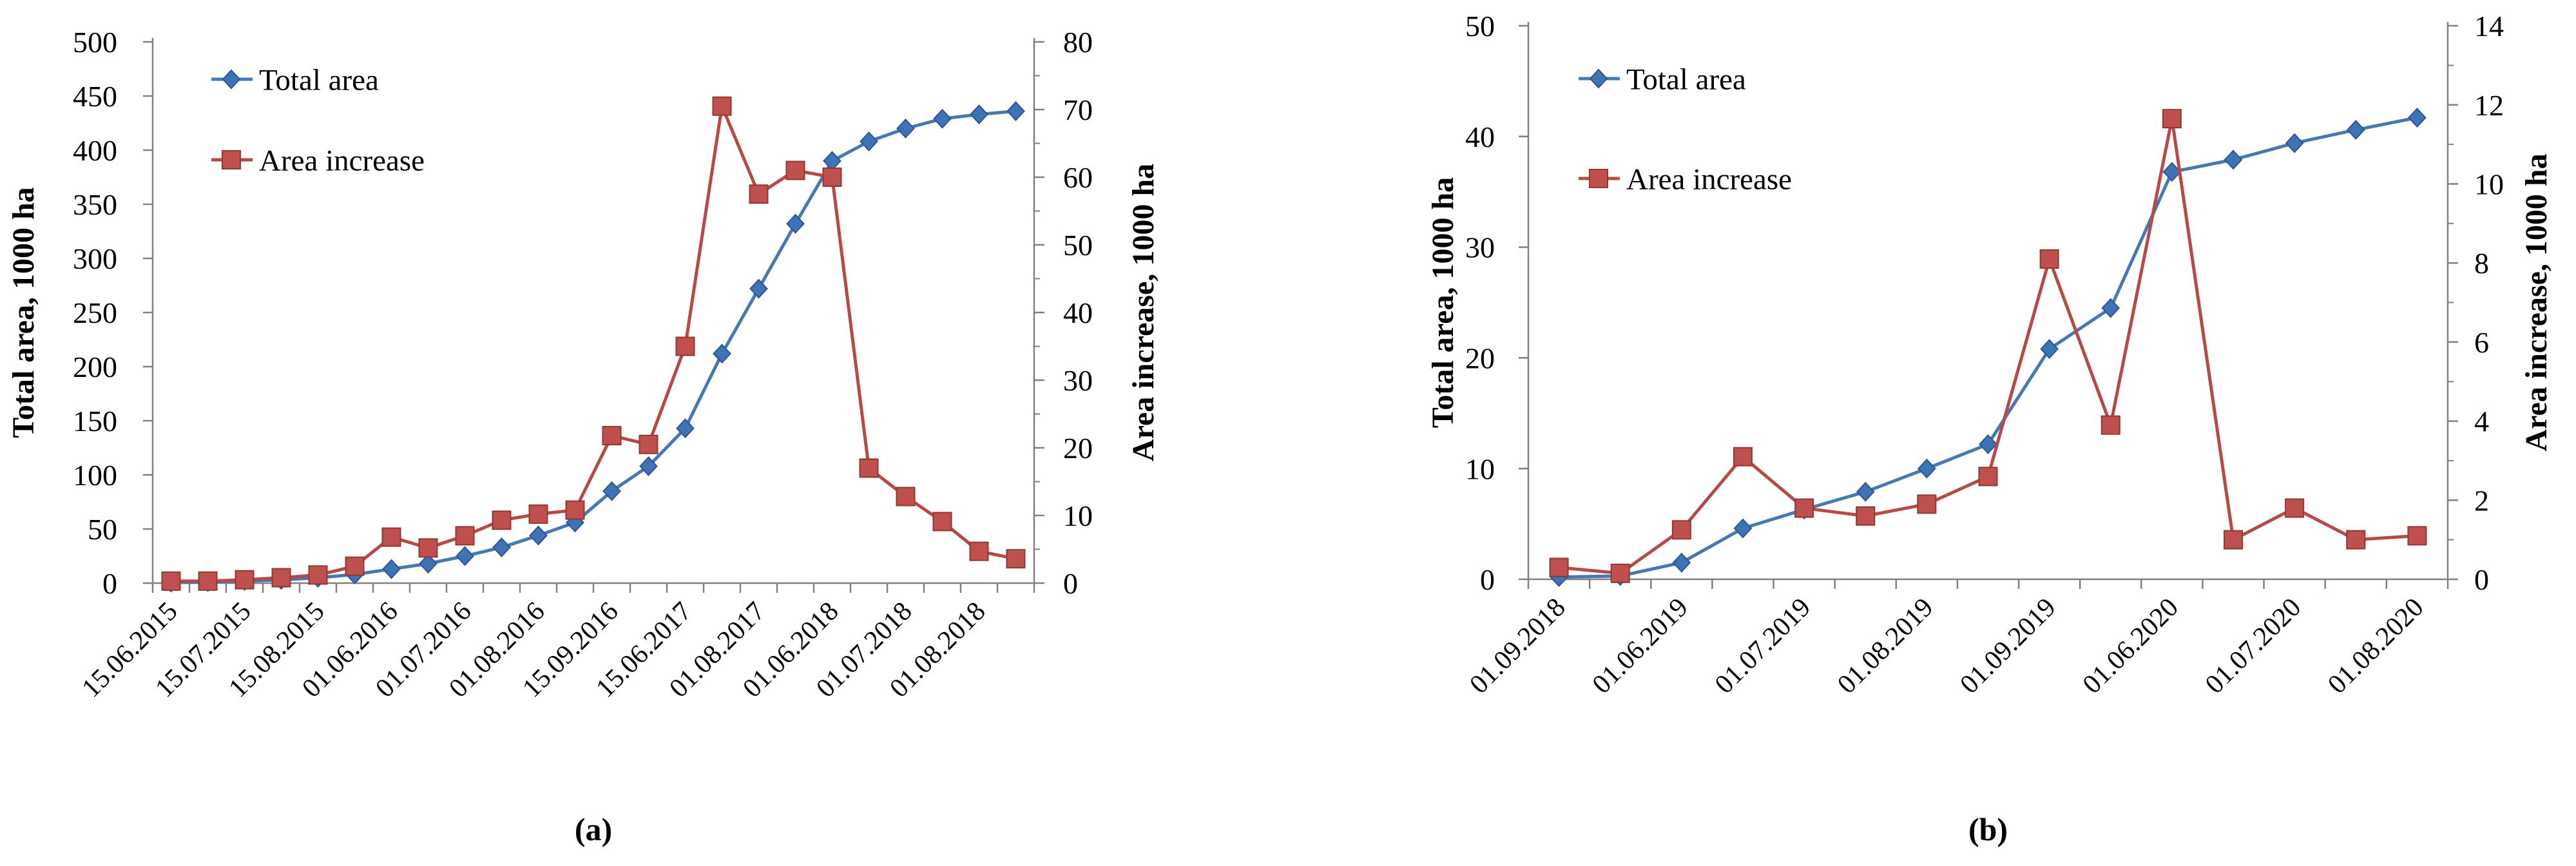 The width and height of the screenshot is (2576, 866). Describe the element at coordinates (2482, 263) in the screenshot. I see `y-axis-right-tick-label: 8` at that location.